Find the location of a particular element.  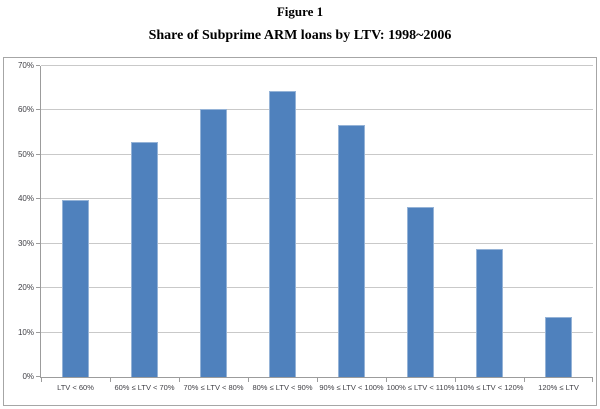

y-tick-label: 30% is located at coordinates (25, 243).